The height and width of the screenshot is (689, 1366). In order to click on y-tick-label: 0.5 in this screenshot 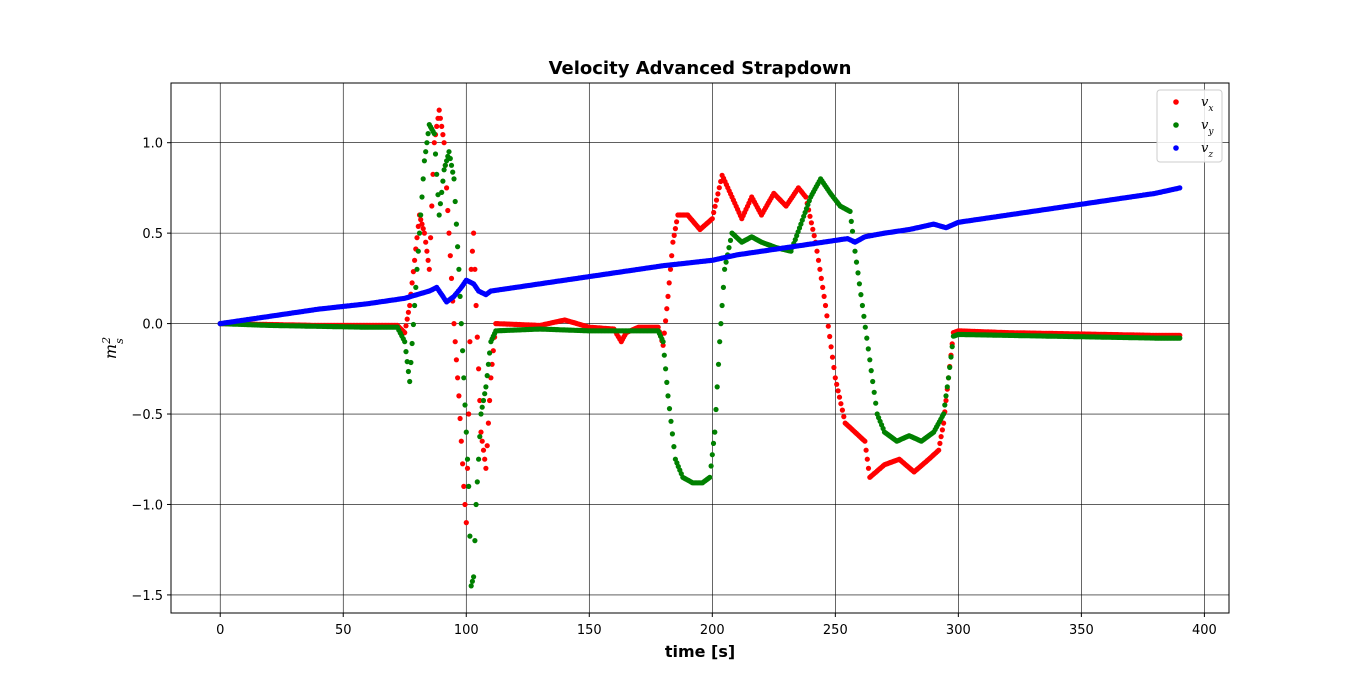, I will do `click(152, 234)`.